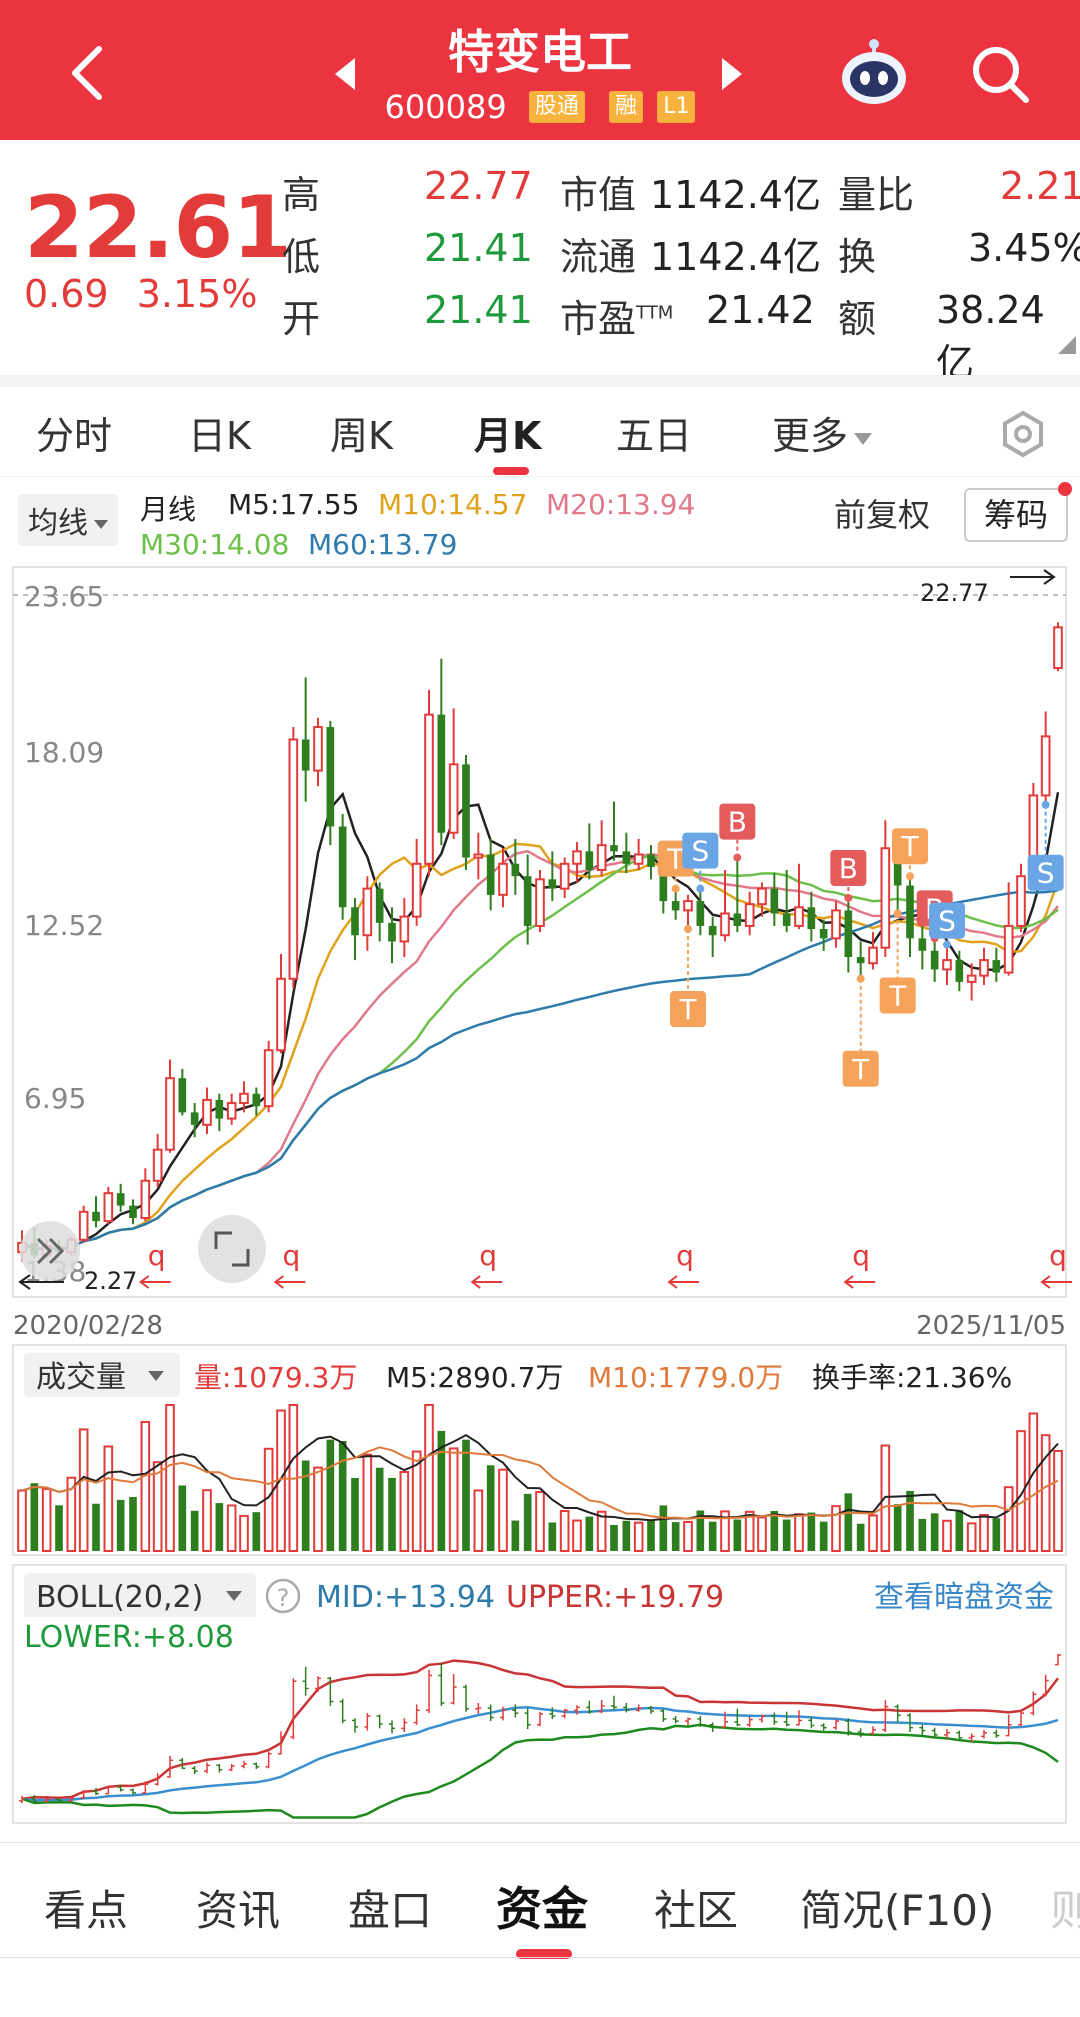  Describe the element at coordinates (685, 1377) in the screenshot. I see `volume-m10: M10:1779.0万` at that location.